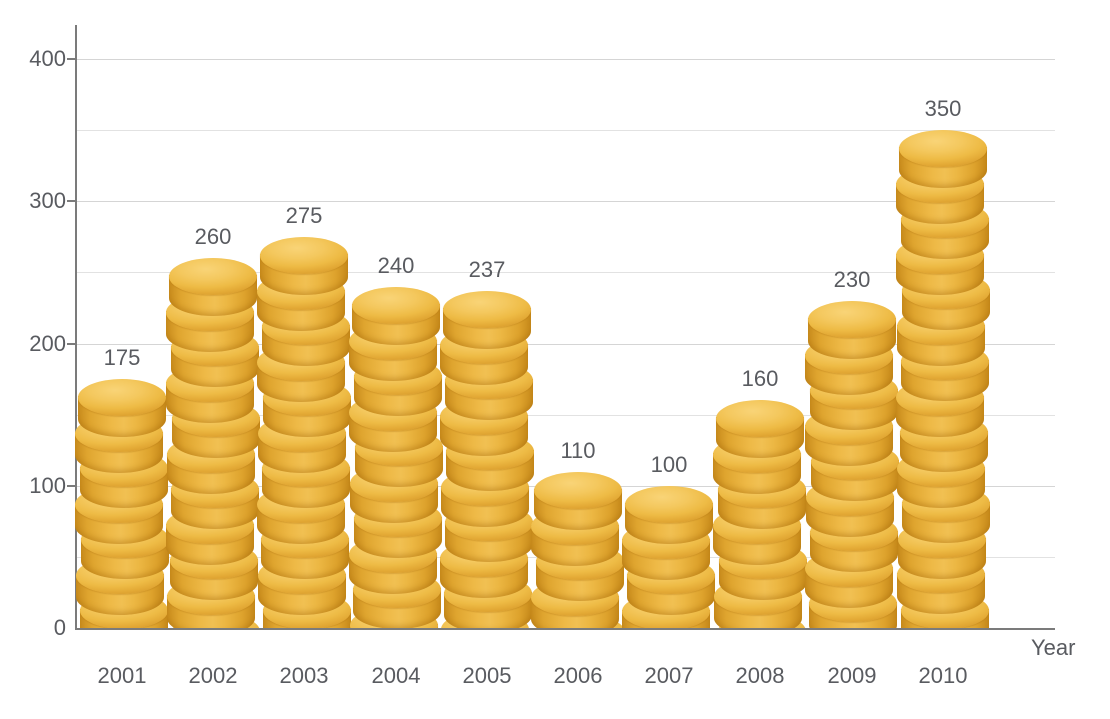  I want to click on bar-value-label-2009: 230, so click(852, 279).